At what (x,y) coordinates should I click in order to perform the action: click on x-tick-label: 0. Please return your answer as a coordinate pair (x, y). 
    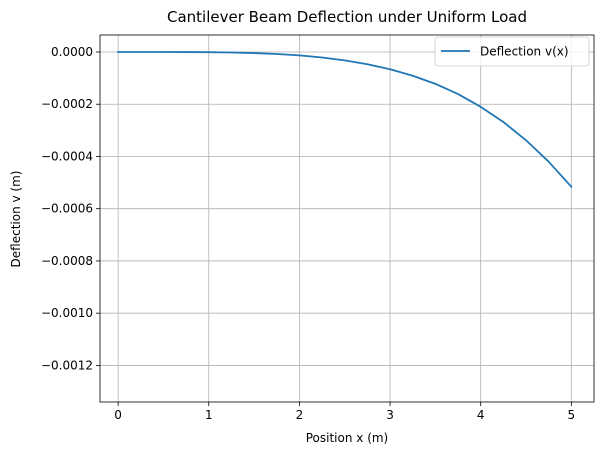
    Looking at the image, I should click on (118, 415).